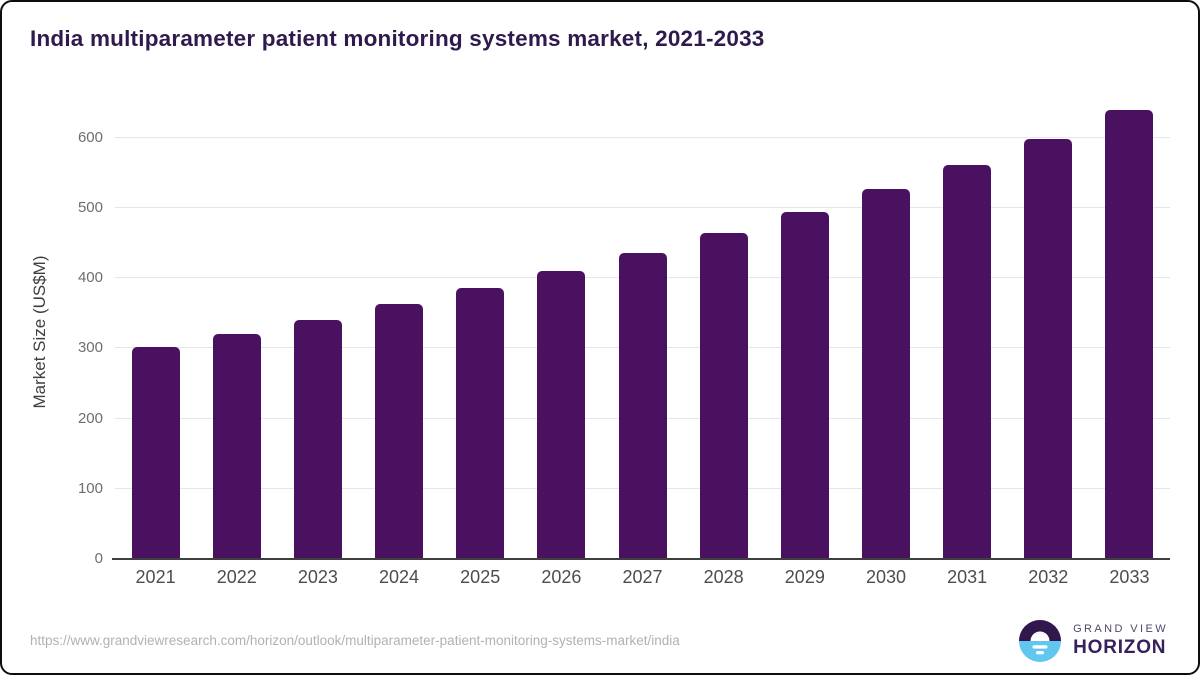 The height and width of the screenshot is (675, 1200). I want to click on x-tick-2023: 2023, so click(317, 577).